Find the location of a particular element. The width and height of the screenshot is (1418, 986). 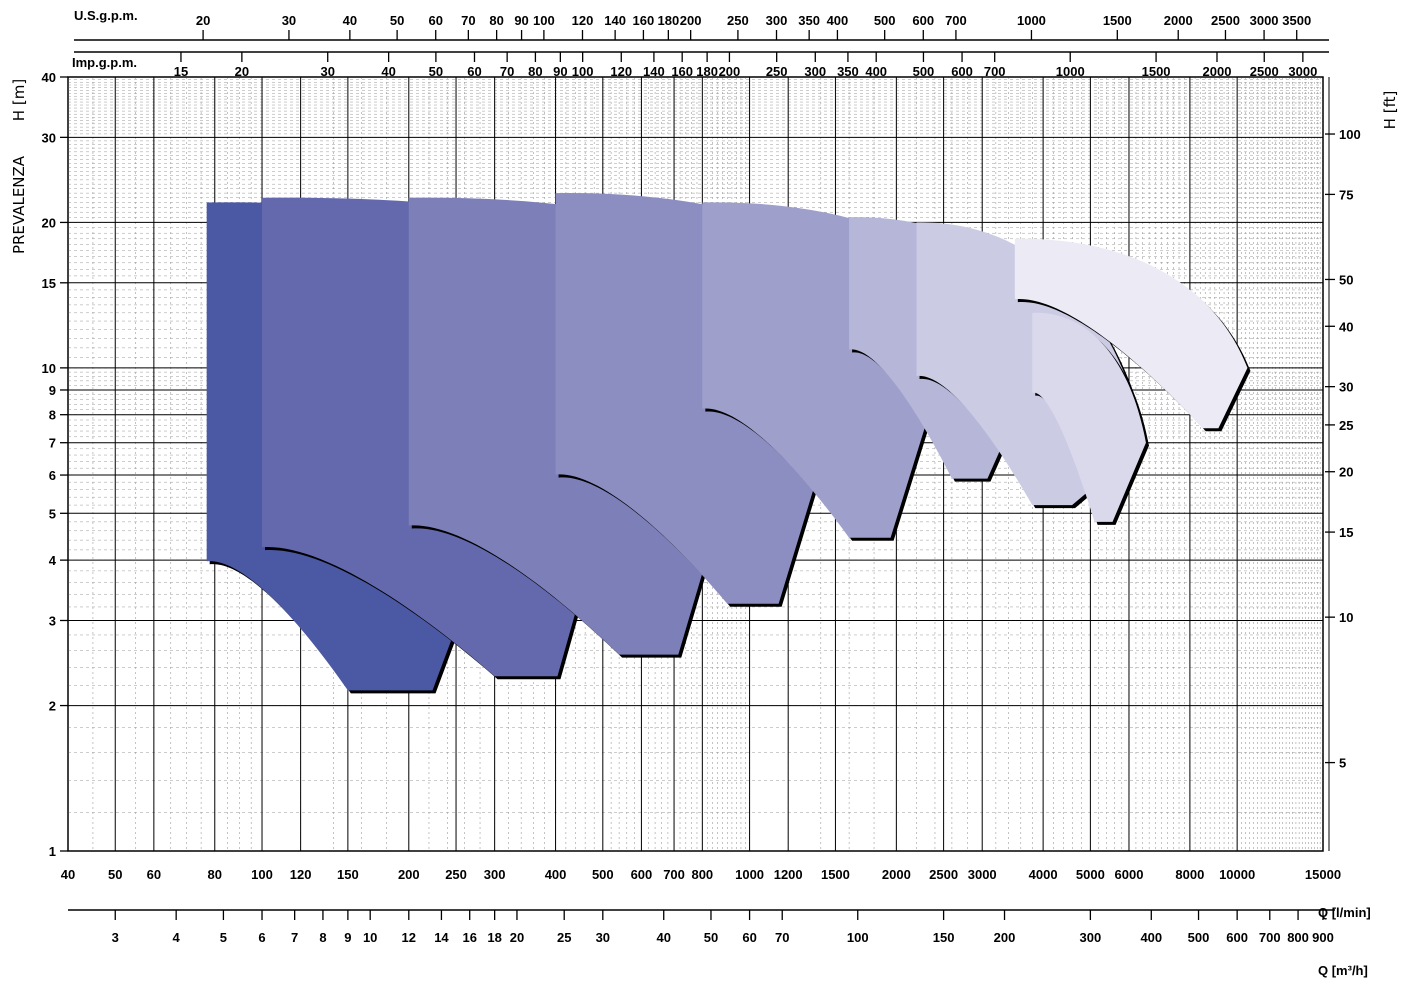

left-tick-label: 30 is located at coordinates (49, 137).